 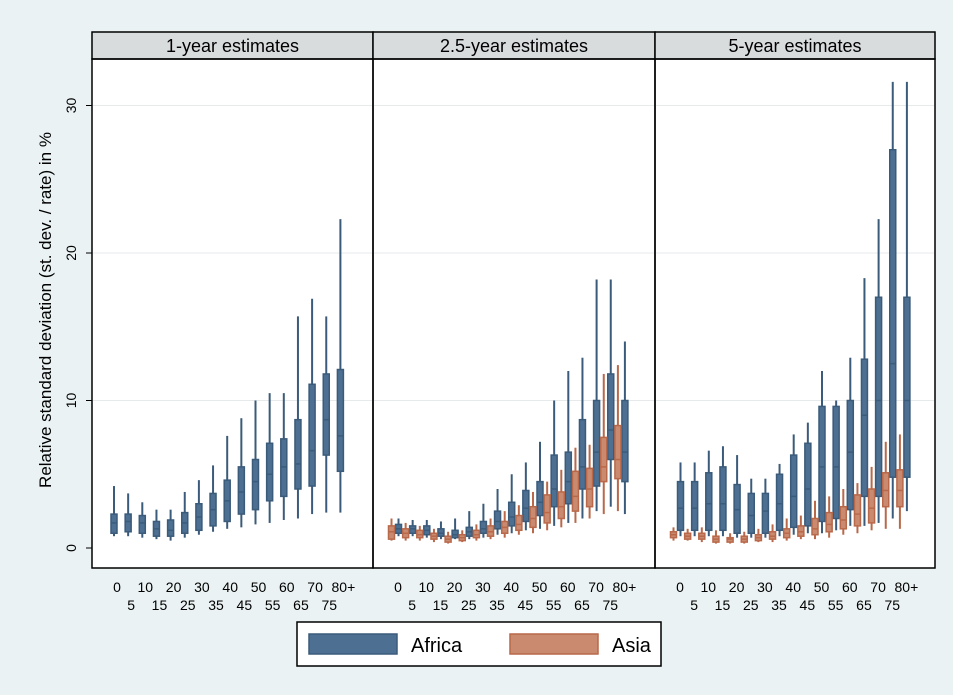 What do you see at coordinates (479, 644) in the screenshot?
I see `legend: Africa Asia` at bounding box center [479, 644].